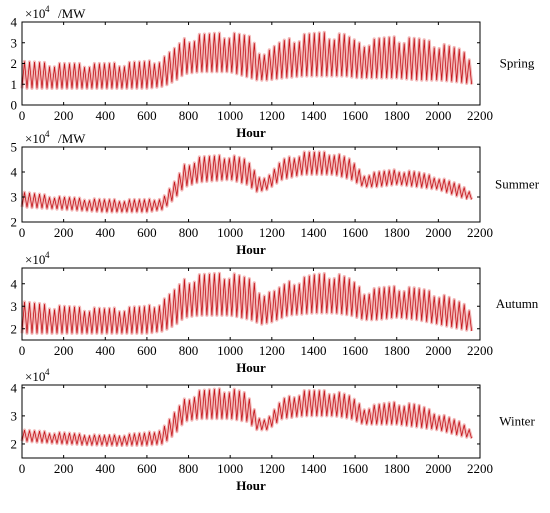 The width and height of the screenshot is (550, 513). What do you see at coordinates (14, 84) in the screenshot?
I see `y-tick-label: 1` at bounding box center [14, 84].